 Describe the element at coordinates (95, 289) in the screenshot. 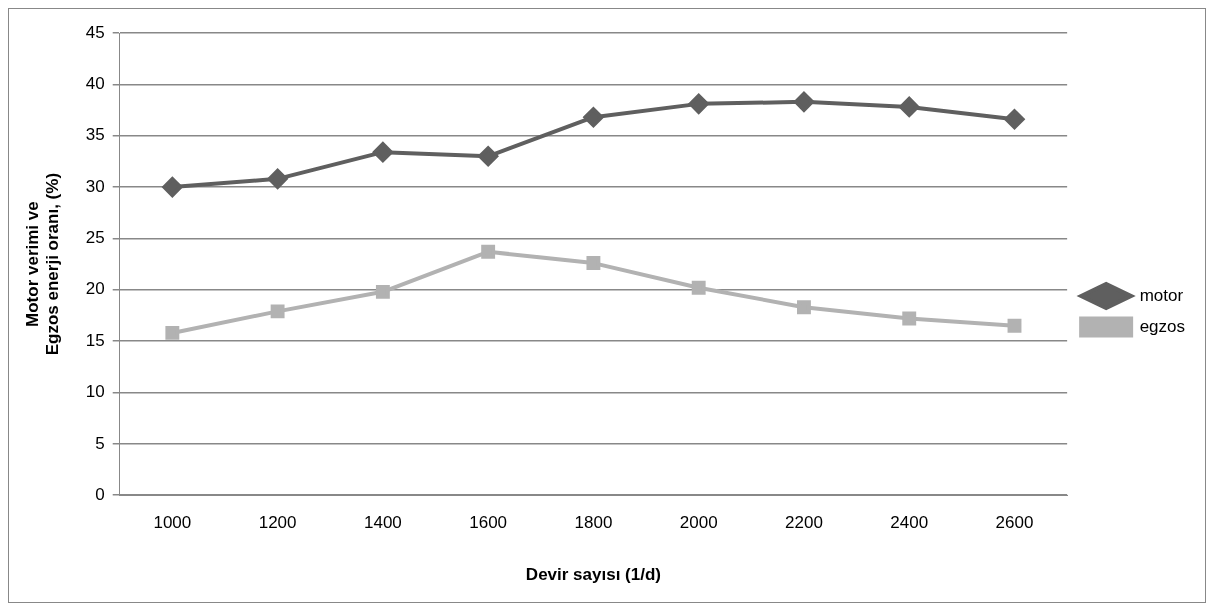

I see `y-tick-label: 20` at that location.